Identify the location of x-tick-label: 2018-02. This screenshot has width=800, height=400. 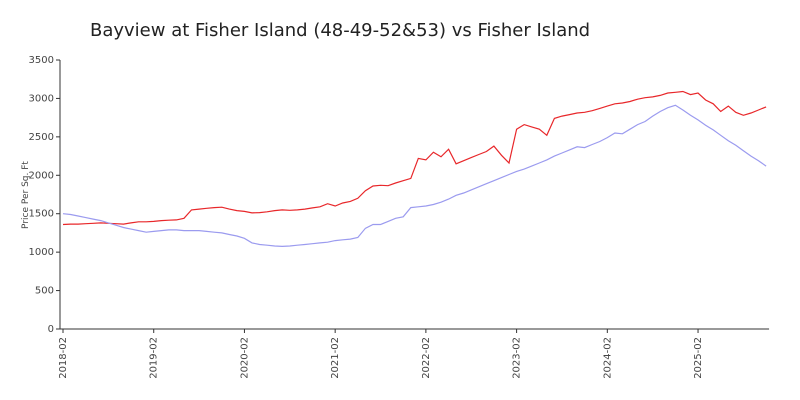
(63, 358).